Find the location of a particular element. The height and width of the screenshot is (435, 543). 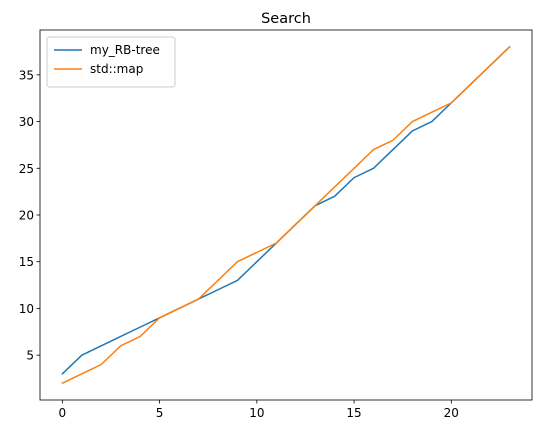

y-tick-label: 35 is located at coordinates (26, 75).